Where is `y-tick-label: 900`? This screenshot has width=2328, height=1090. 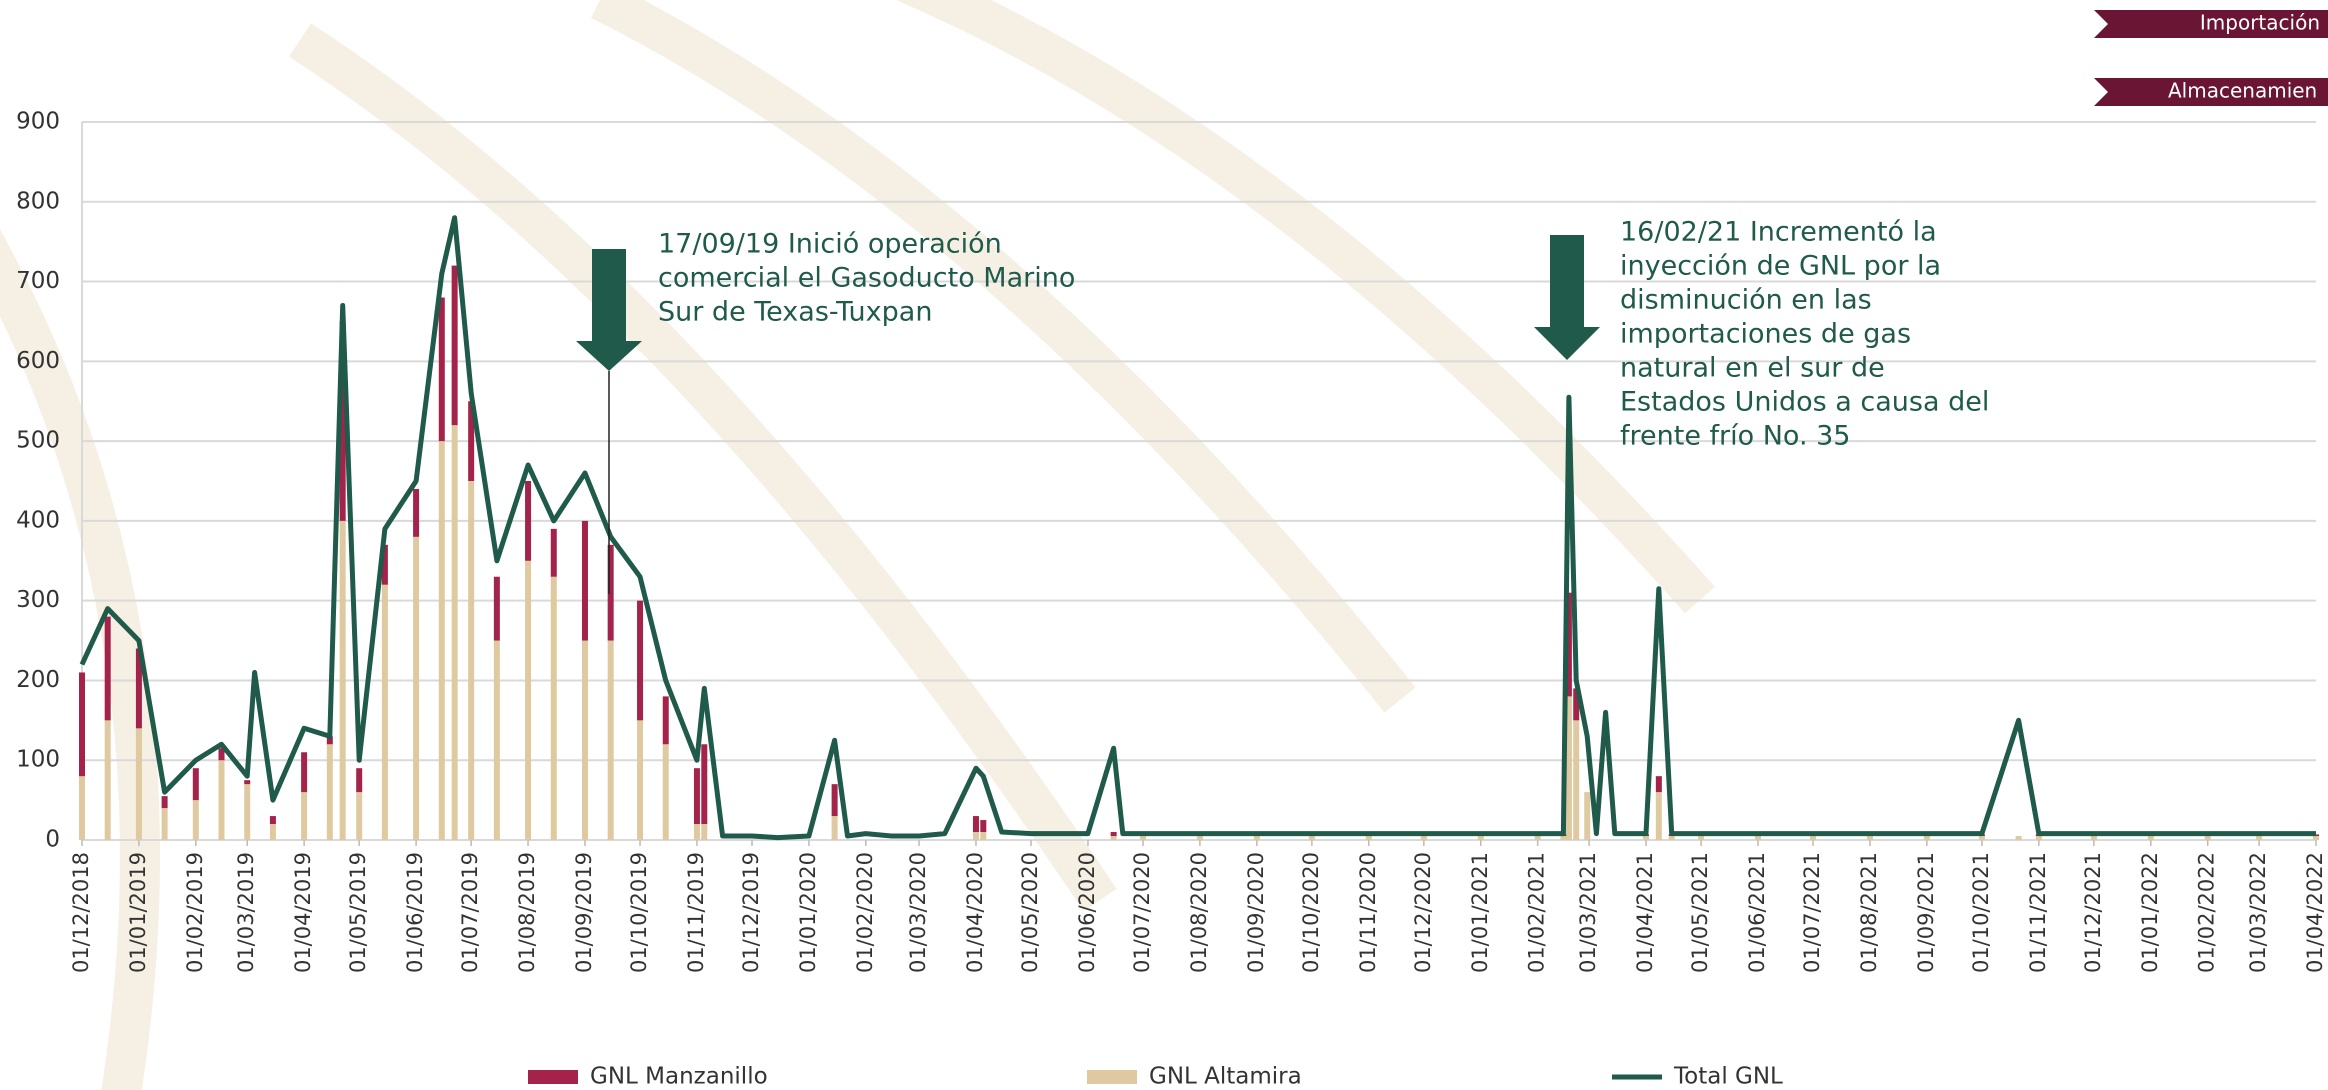 y-tick-label: 900 is located at coordinates (38, 122).